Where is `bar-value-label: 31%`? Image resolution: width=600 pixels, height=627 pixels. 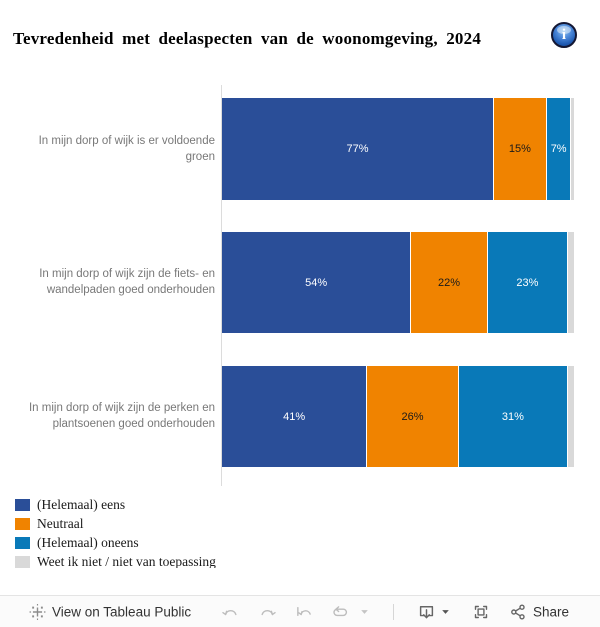
bar-value-label: 31% is located at coordinates (512, 416).